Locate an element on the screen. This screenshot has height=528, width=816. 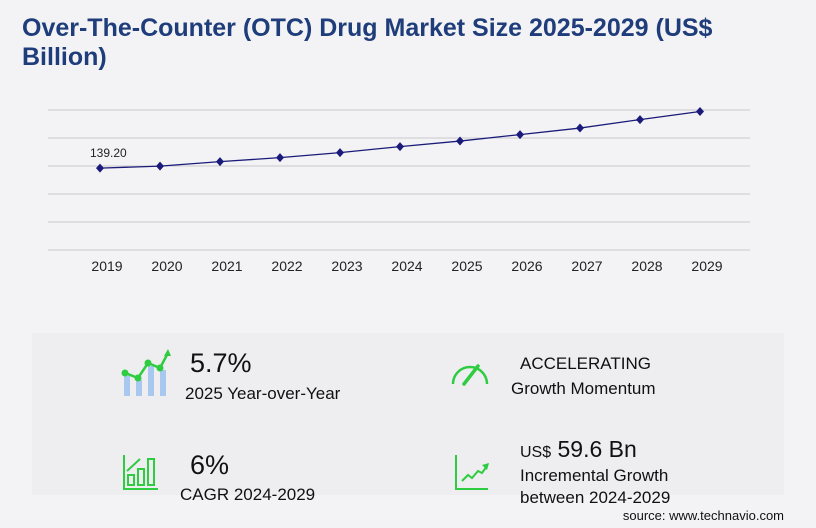
incremental-amount: 59.6 Bn is located at coordinates (597, 449).